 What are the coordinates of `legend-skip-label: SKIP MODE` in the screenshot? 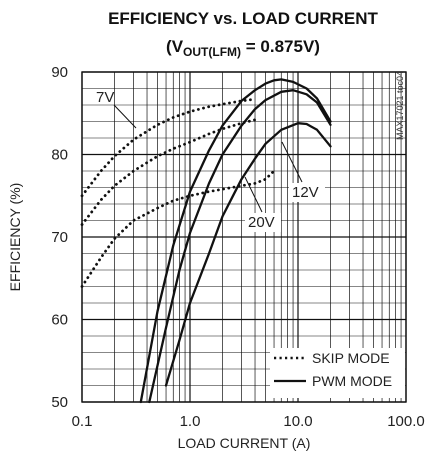 It's located at (351, 358).